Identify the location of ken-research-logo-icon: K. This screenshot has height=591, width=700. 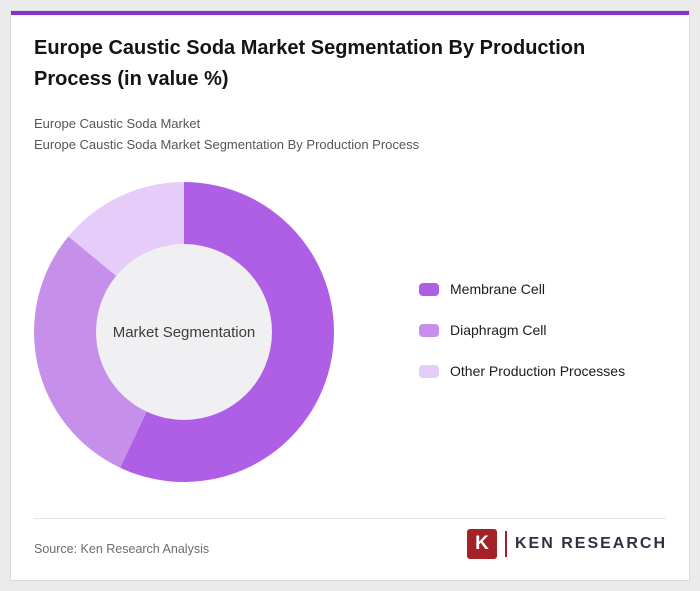
(481, 544).